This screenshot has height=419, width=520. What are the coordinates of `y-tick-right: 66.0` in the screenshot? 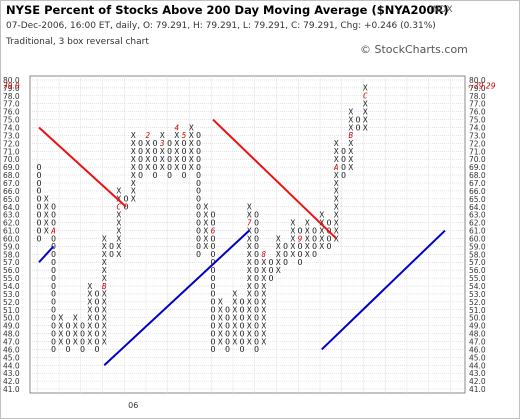 It's located at (477, 191).